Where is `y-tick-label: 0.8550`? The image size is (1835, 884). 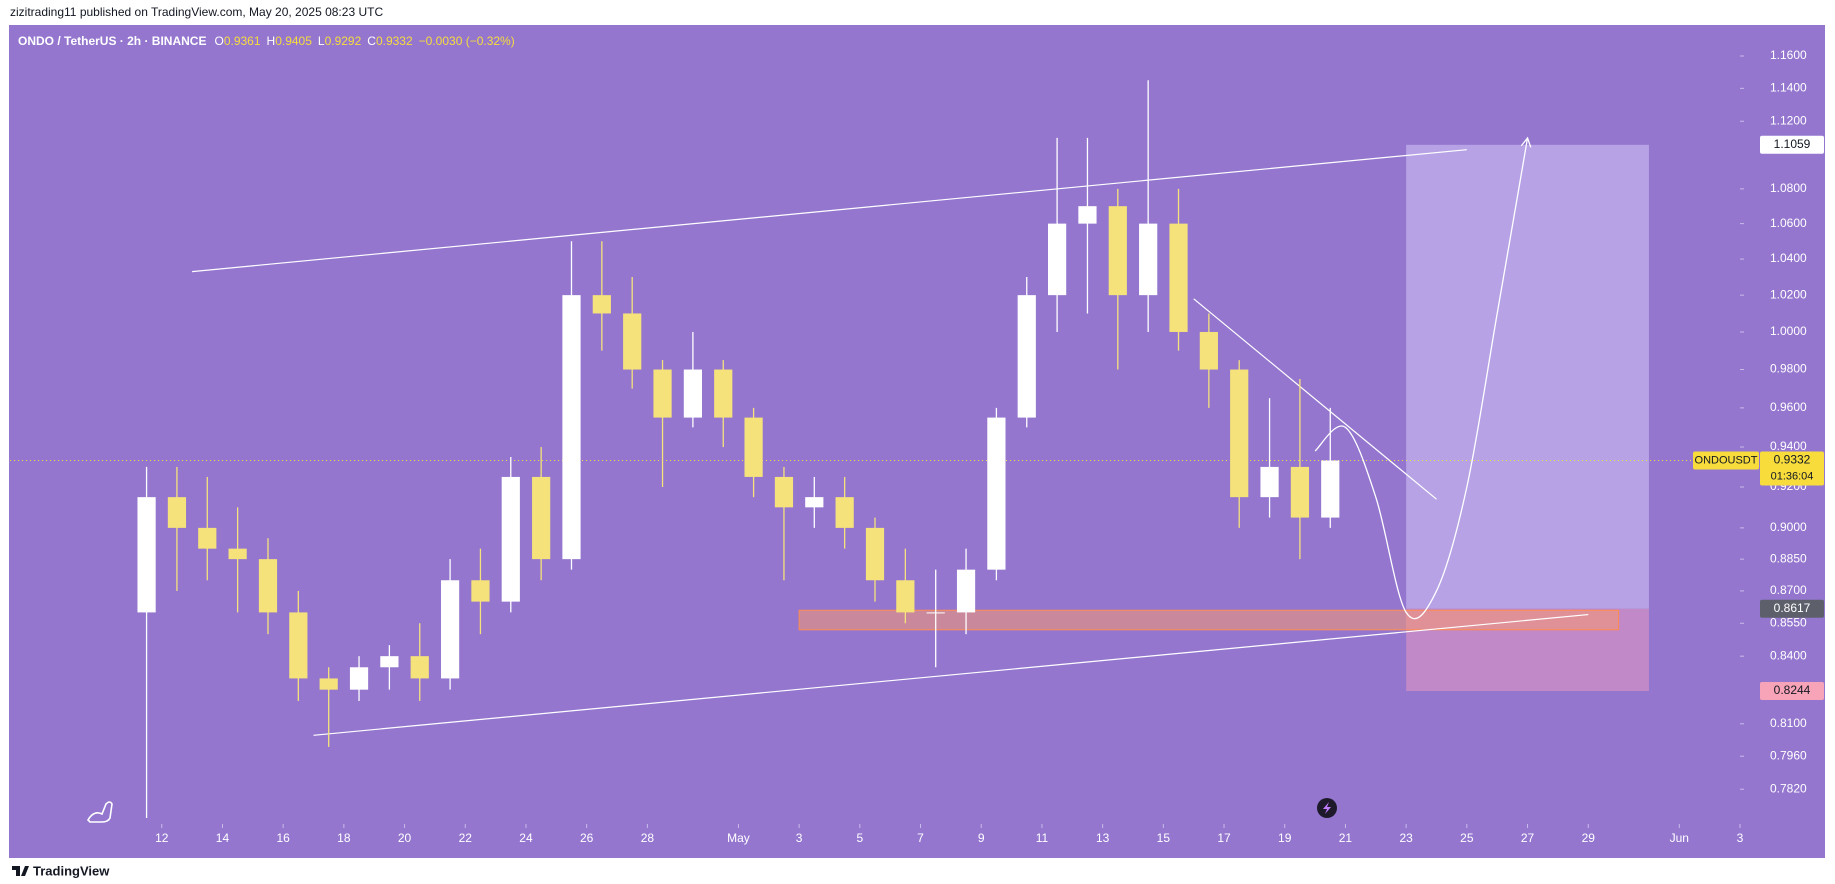 y-tick-label: 0.8550 is located at coordinates (1788, 622).